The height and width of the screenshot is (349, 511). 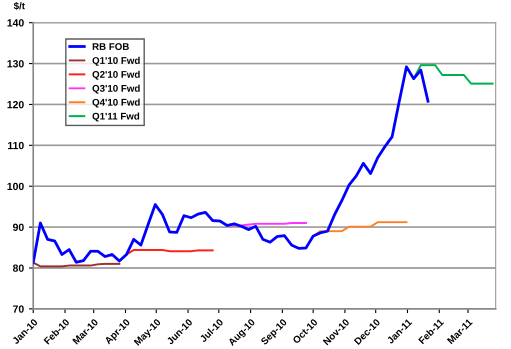 I want to click on y-tick-label: 100, so click(x=15, y=186).